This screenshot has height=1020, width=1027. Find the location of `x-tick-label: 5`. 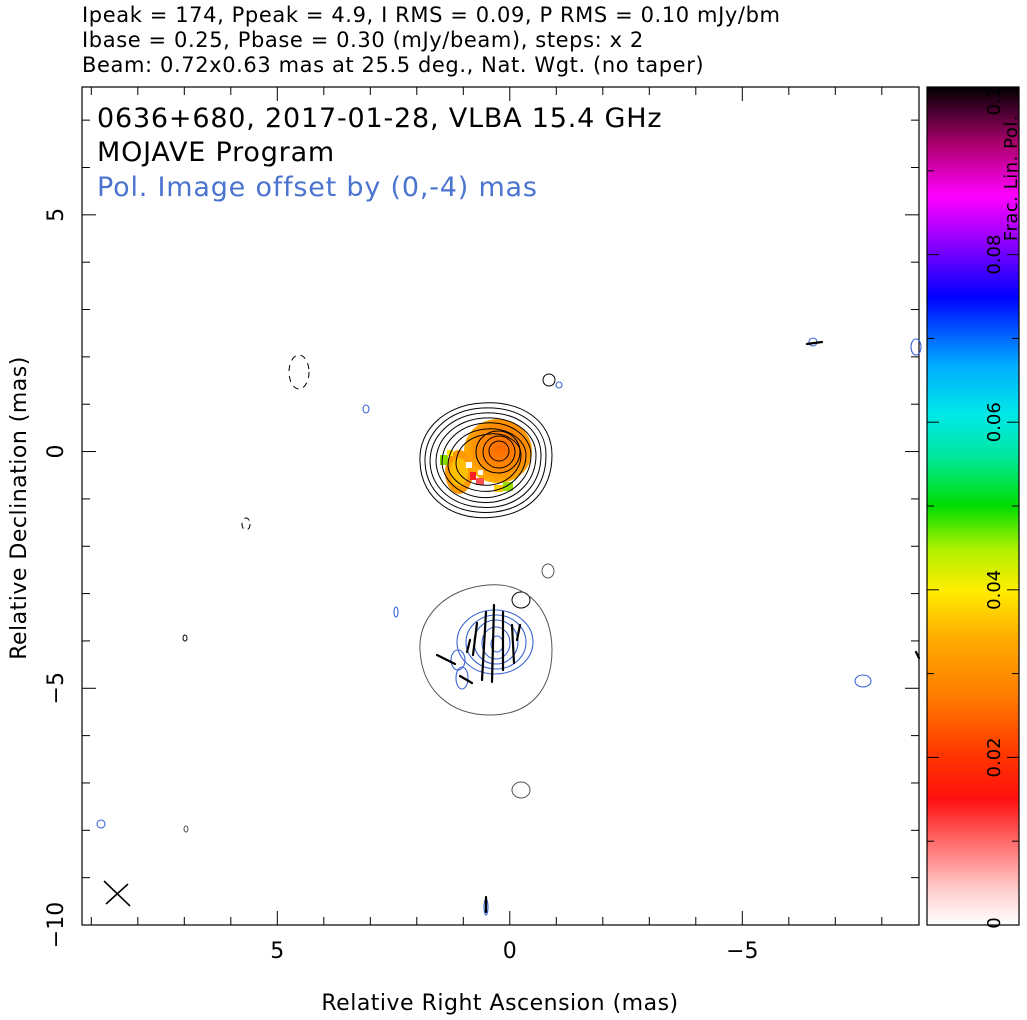

x-tick-label: 5 is located at coordinates (277, 951).